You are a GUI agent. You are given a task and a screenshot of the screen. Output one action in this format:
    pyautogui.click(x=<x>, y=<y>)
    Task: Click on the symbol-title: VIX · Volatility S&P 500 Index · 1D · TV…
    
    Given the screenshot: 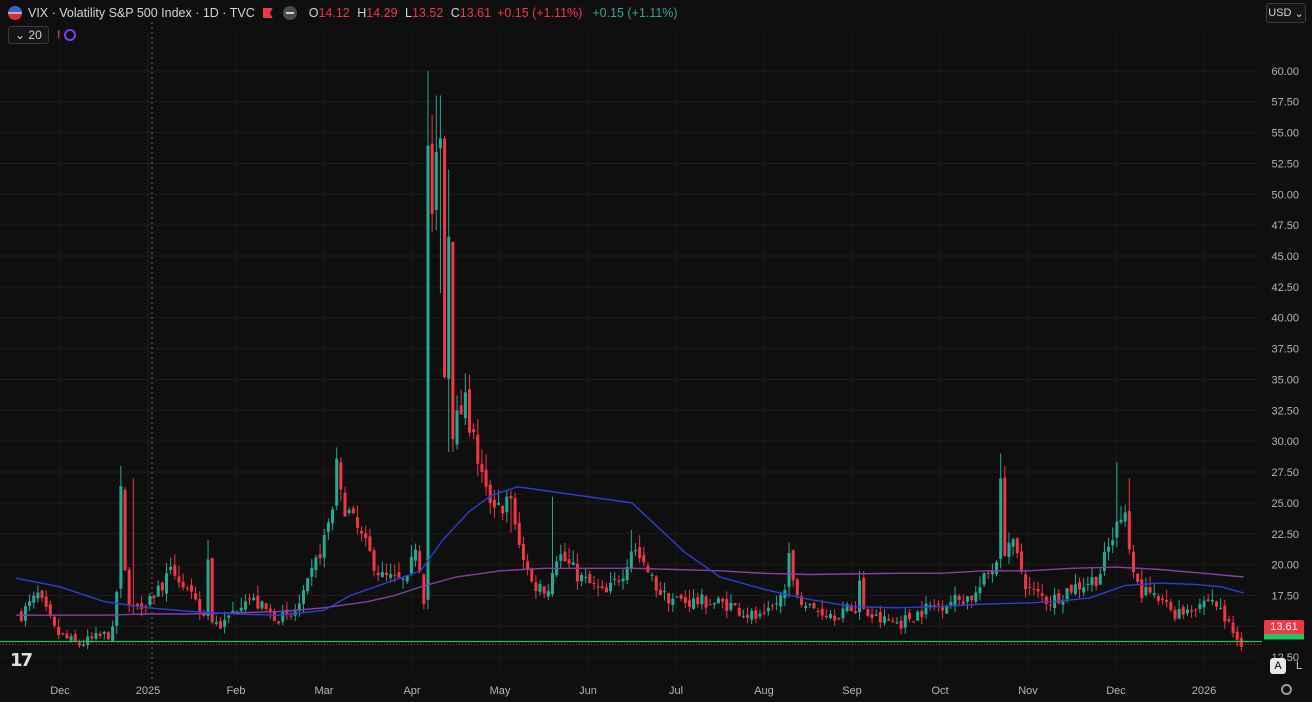 What is the action you would take?
    pyautogui.click(x=141, y=13)
    